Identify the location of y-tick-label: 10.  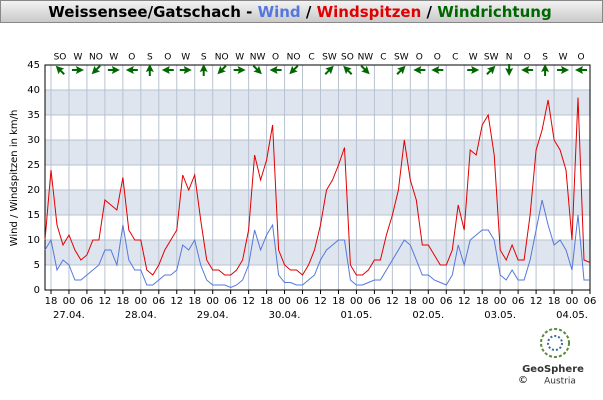
(33, 240).